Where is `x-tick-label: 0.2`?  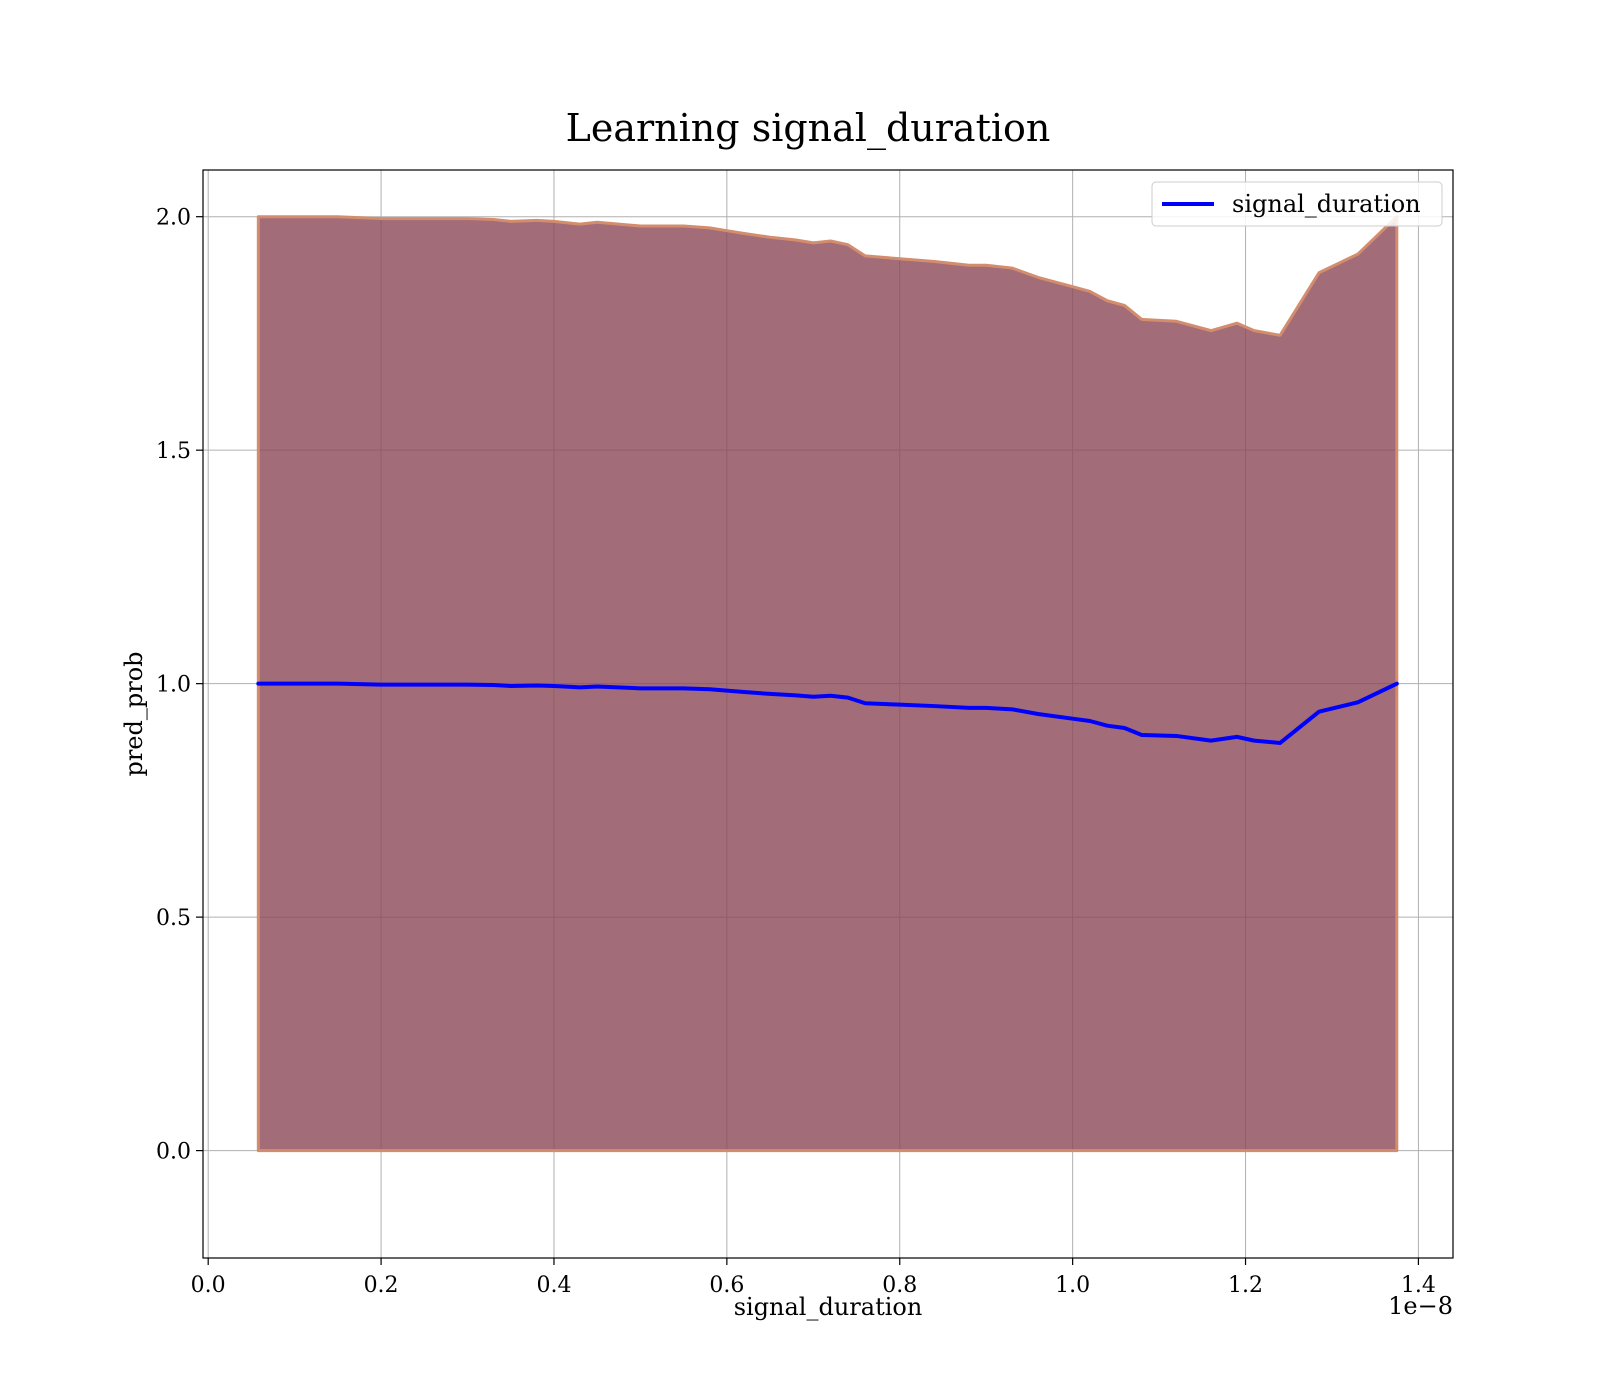 x-tick-label: 0.2 is located at coordinates (381, 1285).